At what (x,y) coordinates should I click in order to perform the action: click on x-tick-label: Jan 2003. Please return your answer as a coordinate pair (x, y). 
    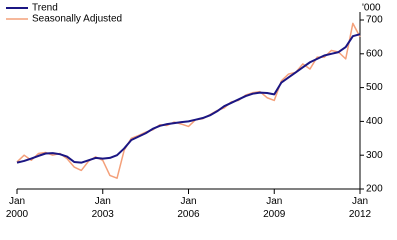
    Looking at the image, I should click on (103, 208).